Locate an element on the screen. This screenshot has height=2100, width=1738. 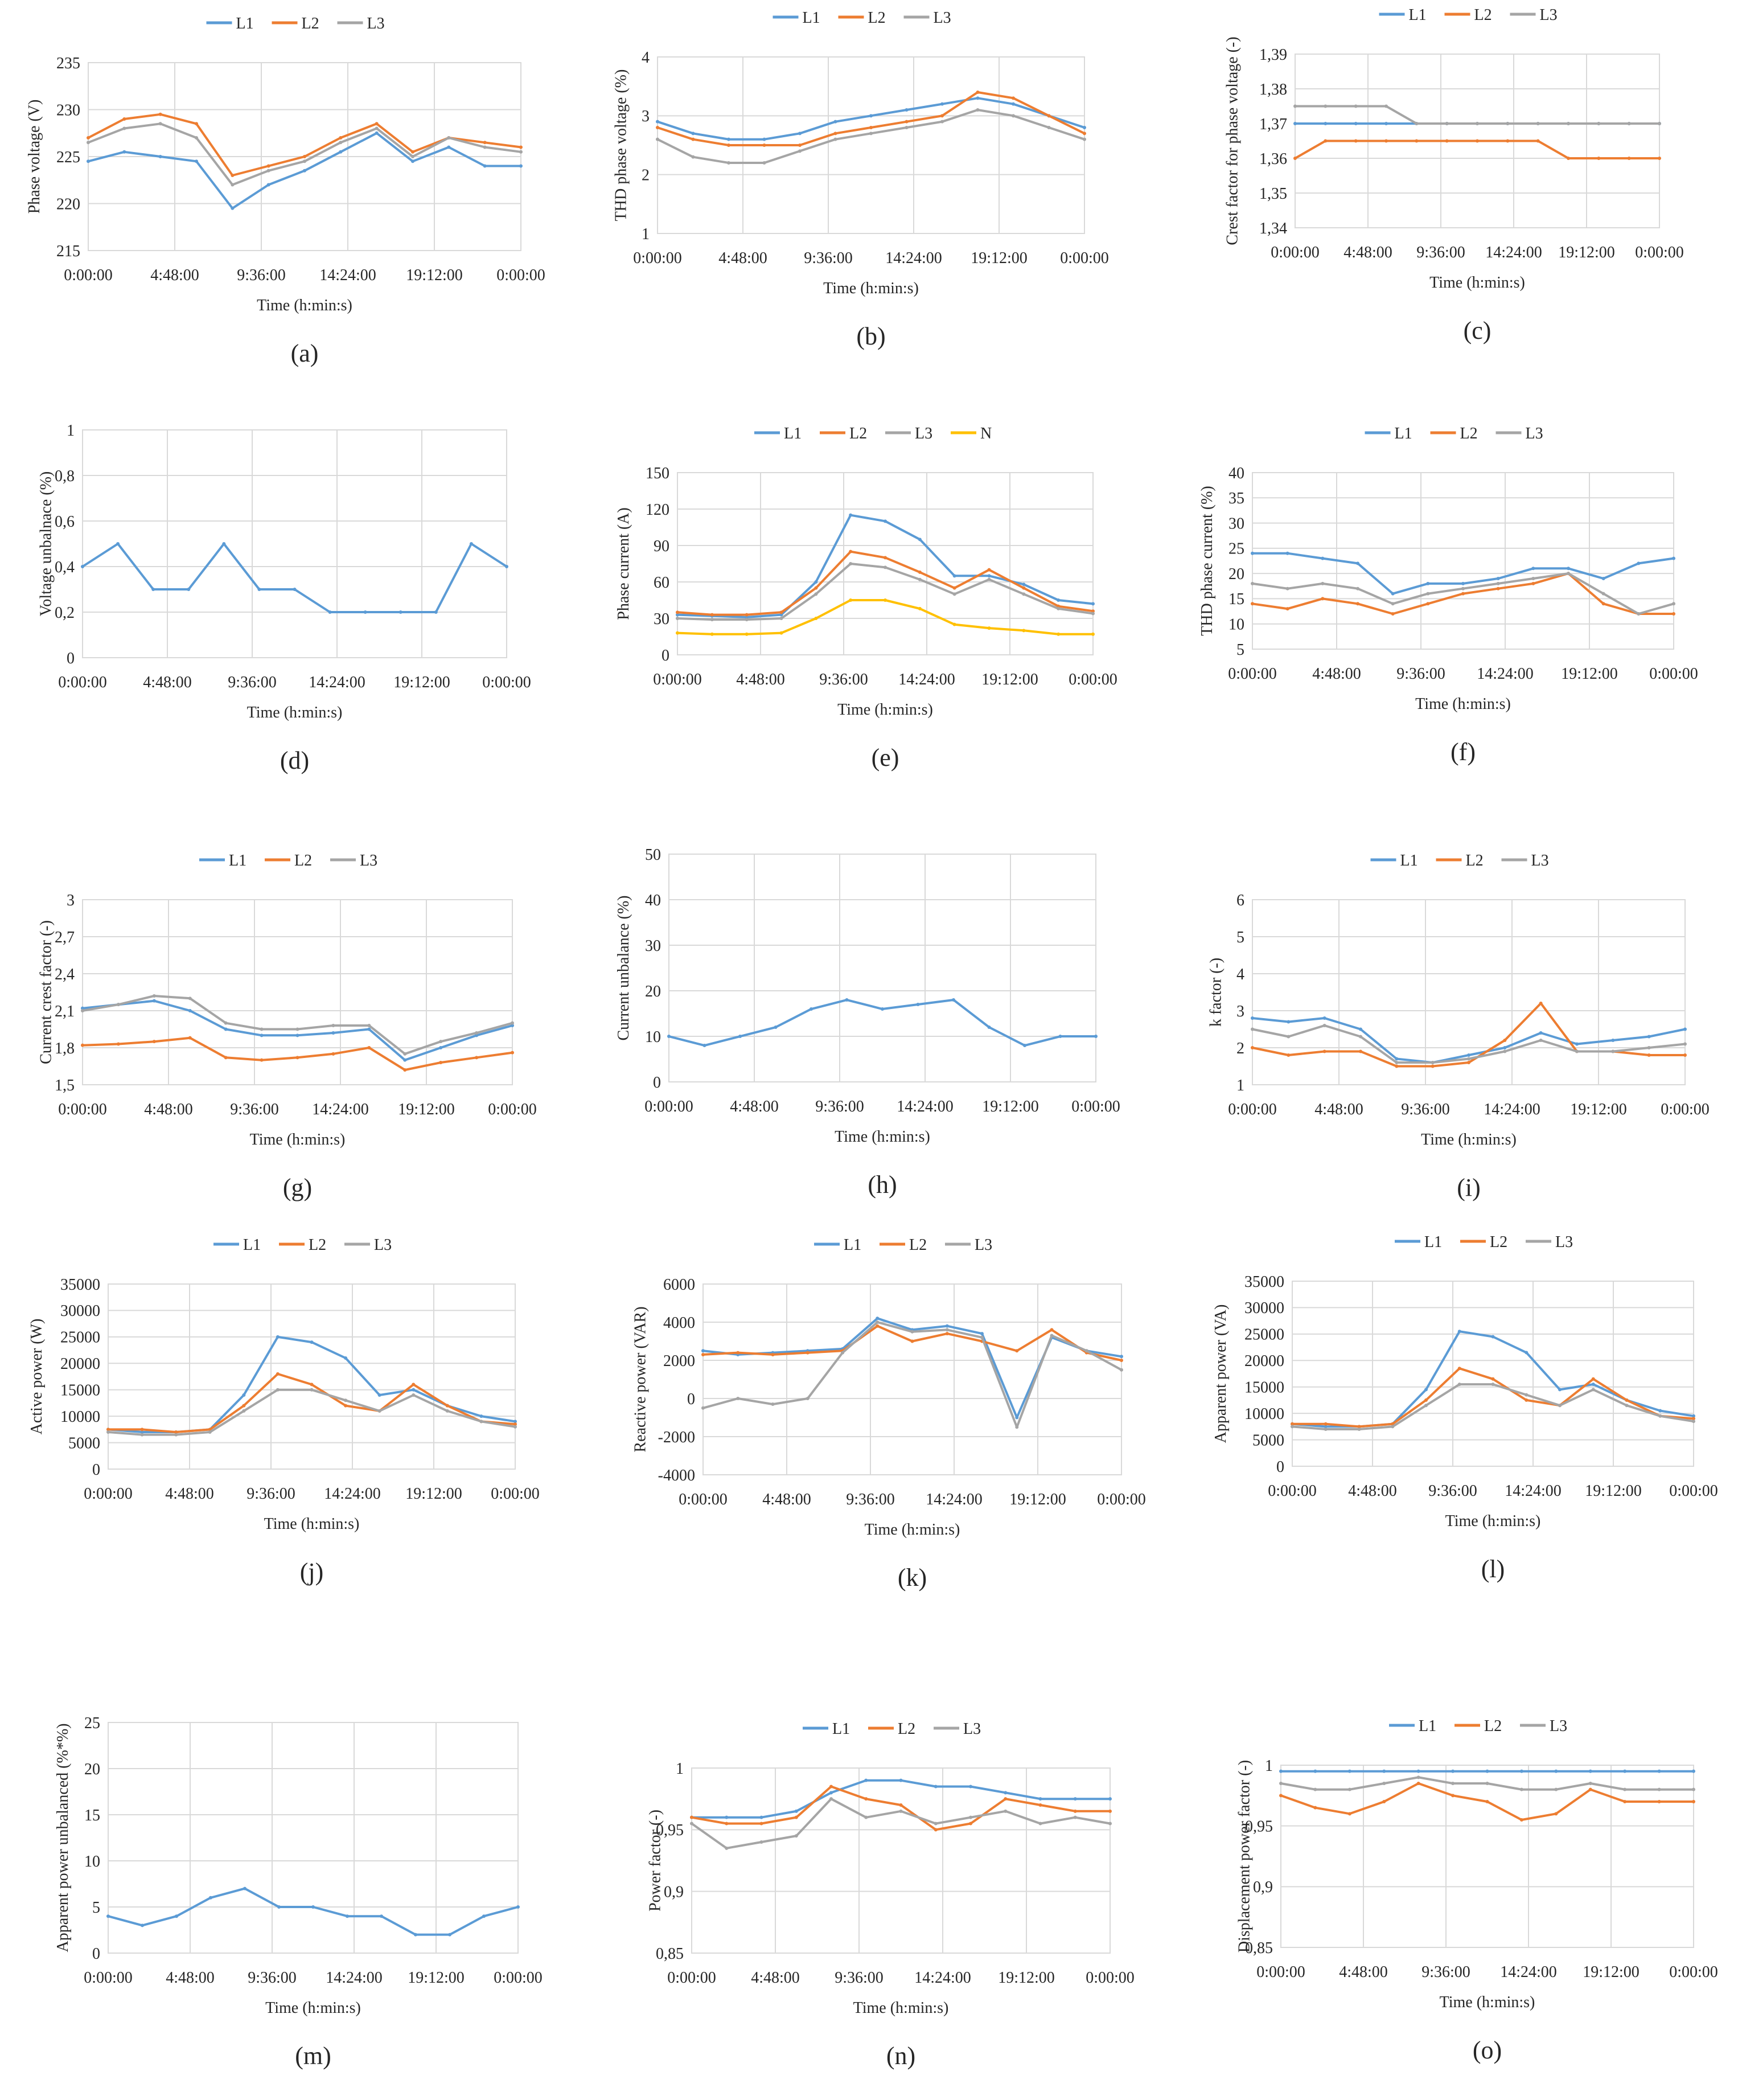
y-tick-label: 0,6 is located at coordinates (65, 522).